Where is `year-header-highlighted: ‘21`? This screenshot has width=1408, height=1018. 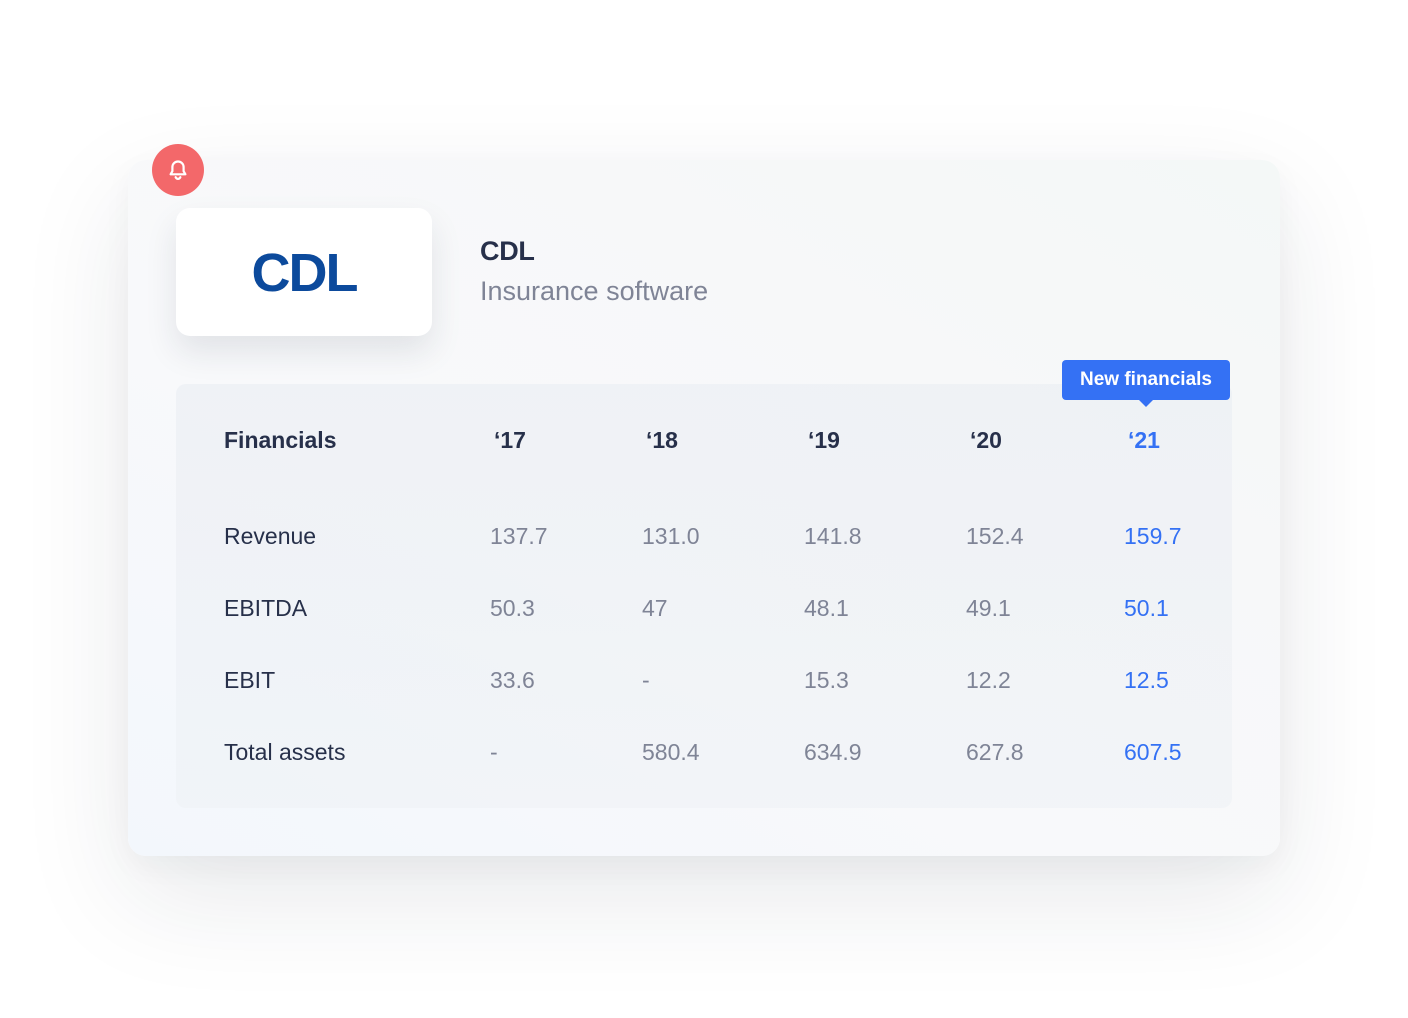
year-header-highlighted: ‘21 is located at coordinates (1144, 440).